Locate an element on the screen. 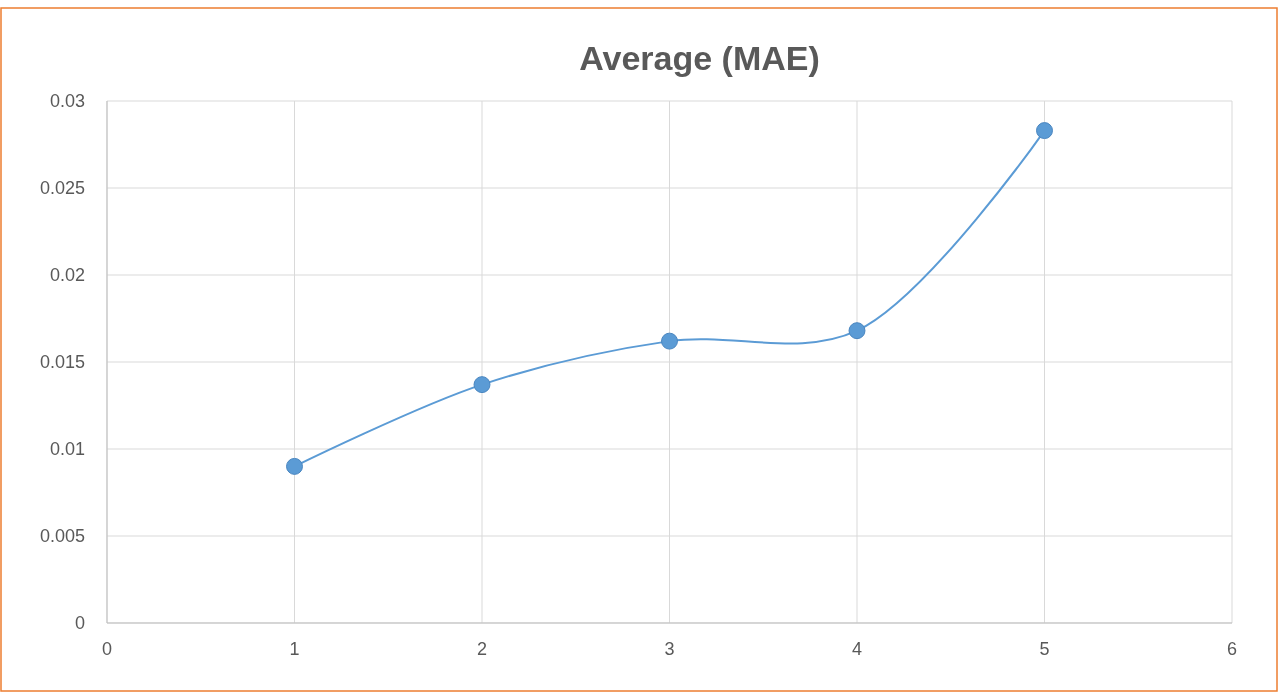 The width and height of the screenshot is (1278, 692). x-tick-label: 6 is located at coordinates (1232, 649).